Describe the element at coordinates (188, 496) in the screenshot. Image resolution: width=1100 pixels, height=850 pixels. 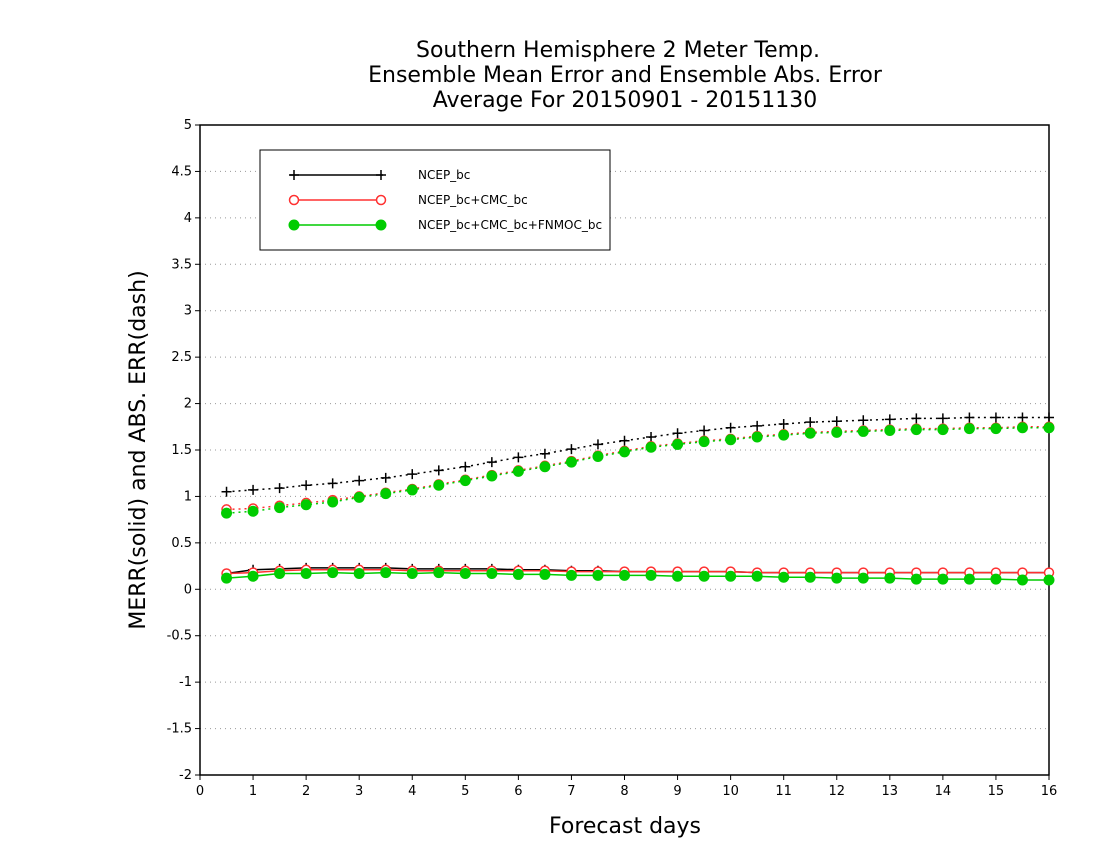
I see `y-tick-label: 1` at that location.